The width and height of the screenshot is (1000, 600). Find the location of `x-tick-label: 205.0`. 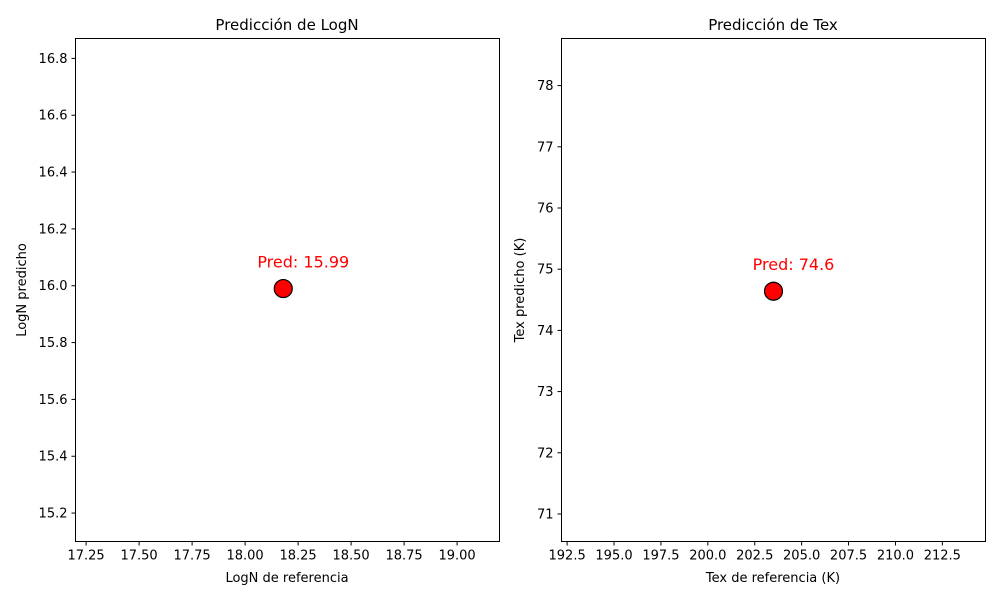

x-tick-label: 205.0 is located at coordinates (801, 556).